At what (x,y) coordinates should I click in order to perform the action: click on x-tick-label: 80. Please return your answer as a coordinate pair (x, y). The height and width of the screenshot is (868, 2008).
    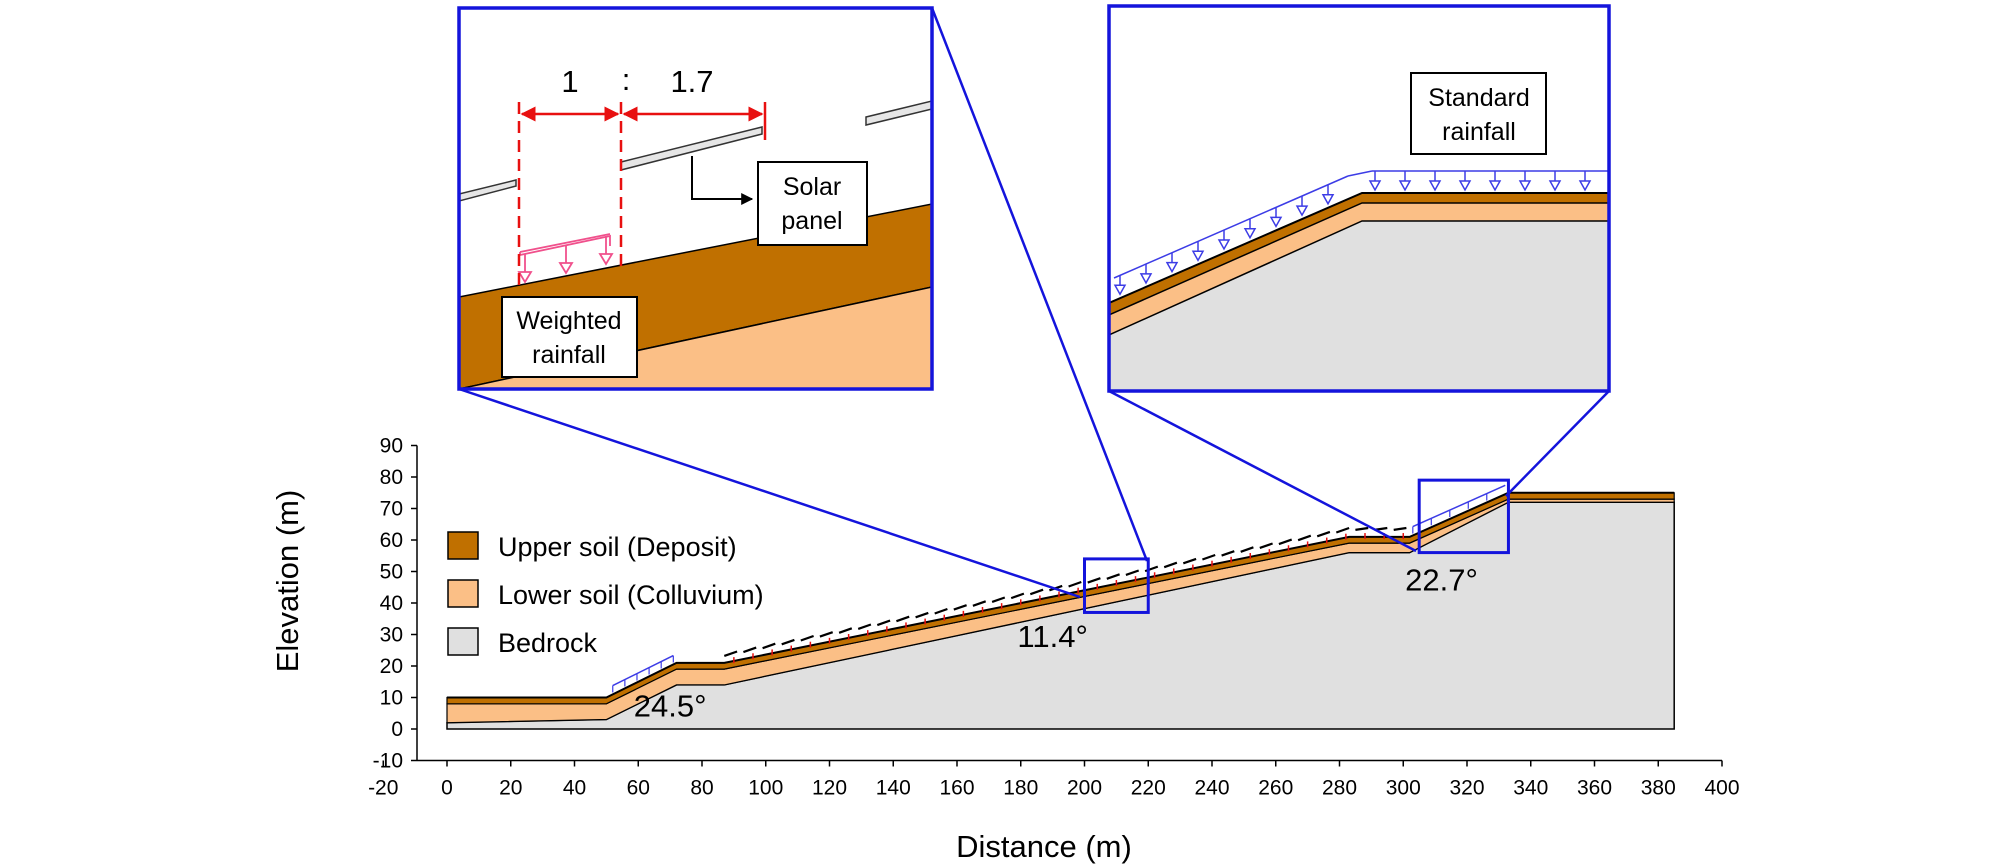
    Looking at the image, I should click on (701, 788).